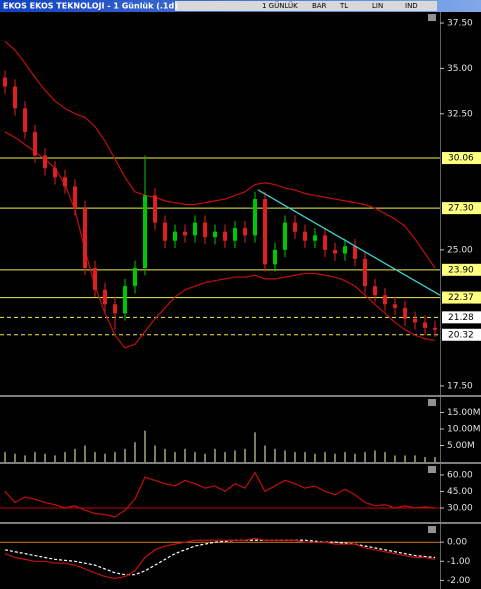 Image resolution: width=481 pixels, height=589 pixels. What do you see at coordinates (90, 6) in the screenshot?
I see `window-title: EKOS EKOS TEKNOLOJI - 1 Günlük (.1d)` at bounding box center [90, 6].